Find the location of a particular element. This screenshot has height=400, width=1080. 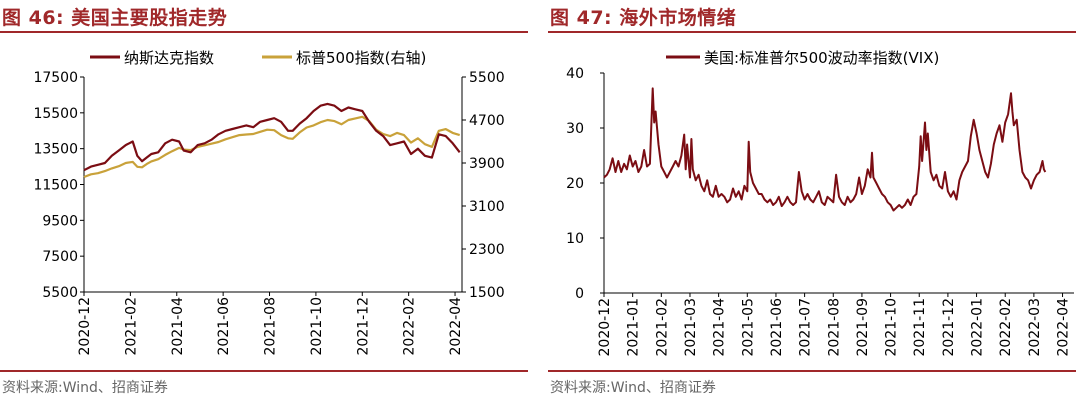

left-y-tick-label: 11500 is located at coordinates (55, 186).